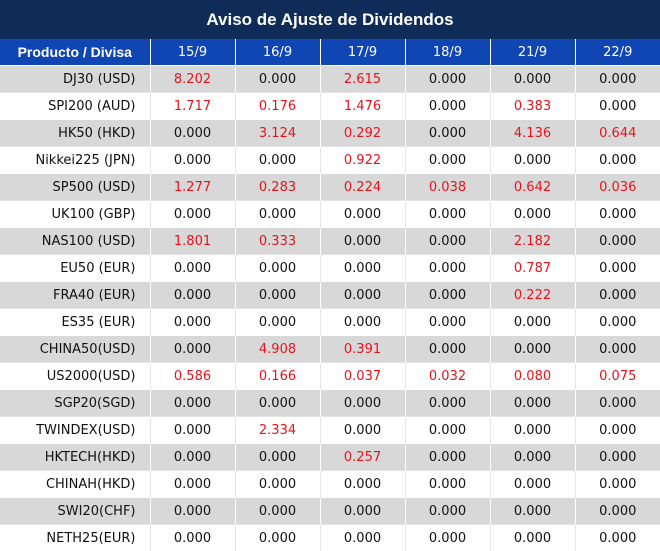 The image size is (660, 551). What do you see at coordinates (532, 268) in the screenshot?
I see `dividend-value-cell: 0.787` at bounding box center [532, 268].